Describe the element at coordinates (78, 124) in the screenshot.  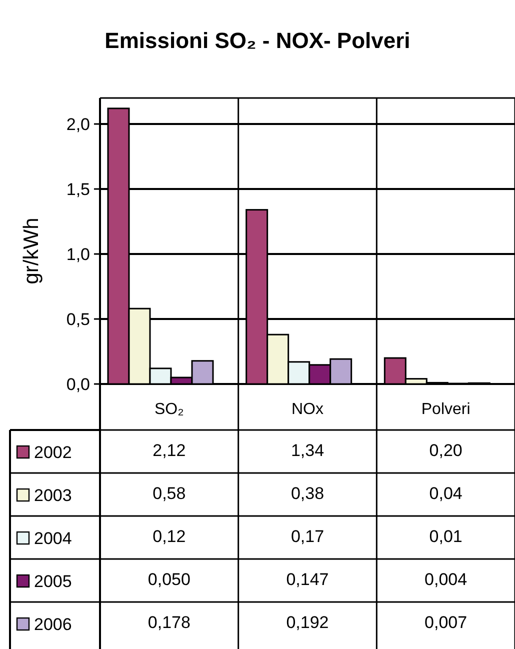
I see `y-tick-label: 2,0` at that location.